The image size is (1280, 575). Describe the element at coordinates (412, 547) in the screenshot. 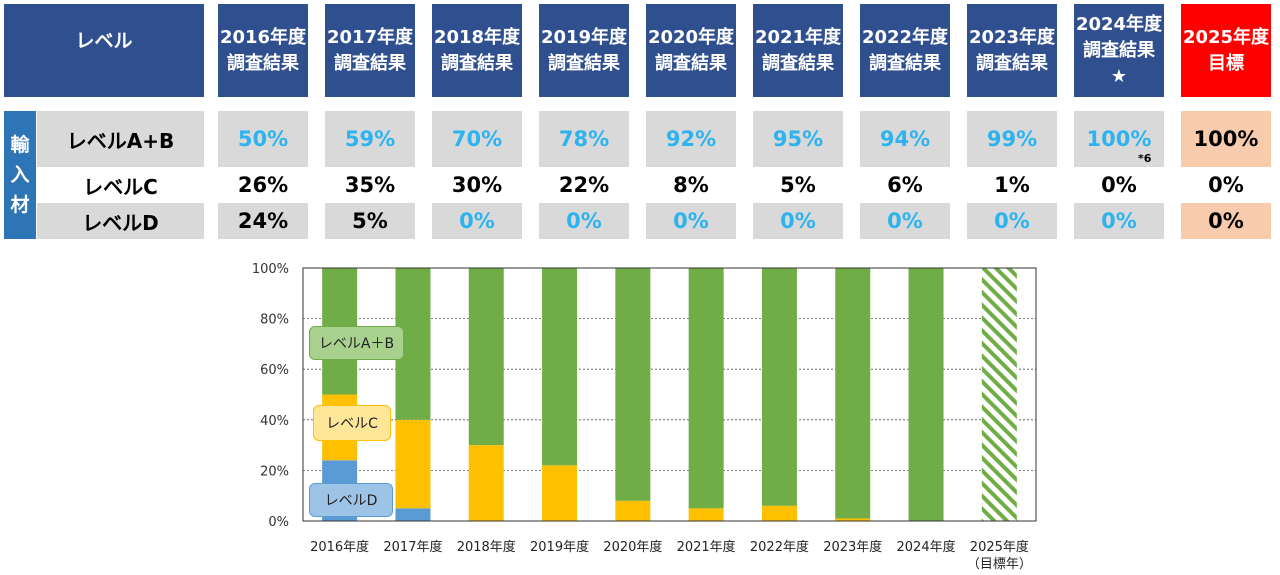

I see `x-tick-label: 2017年度` at that location.